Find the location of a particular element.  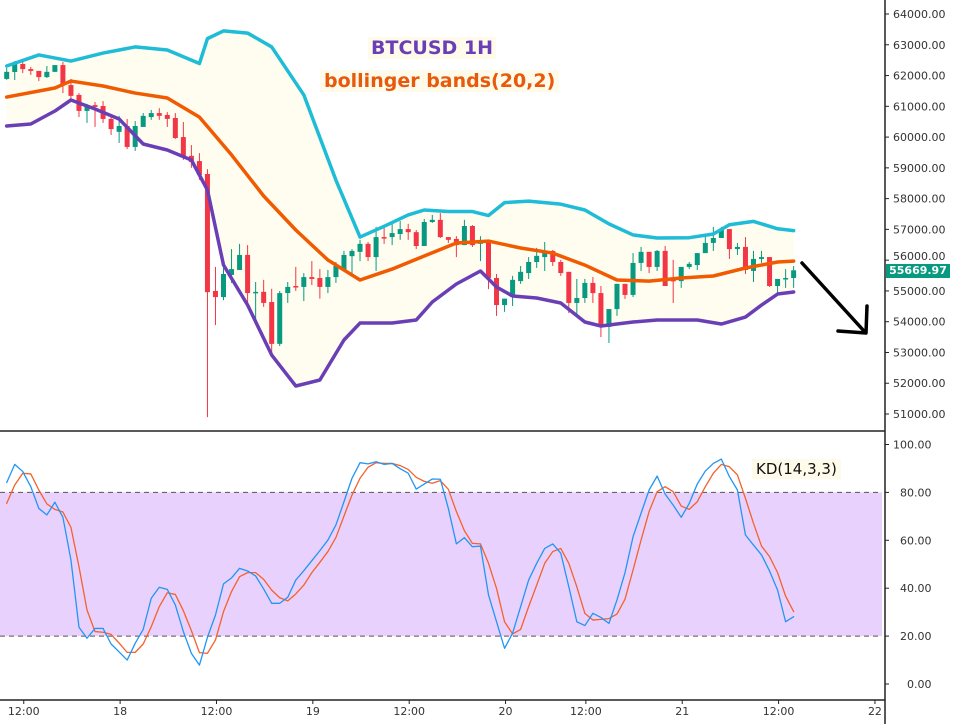

kd-tick-label: 60.00 is located at coordinates (916, 540).